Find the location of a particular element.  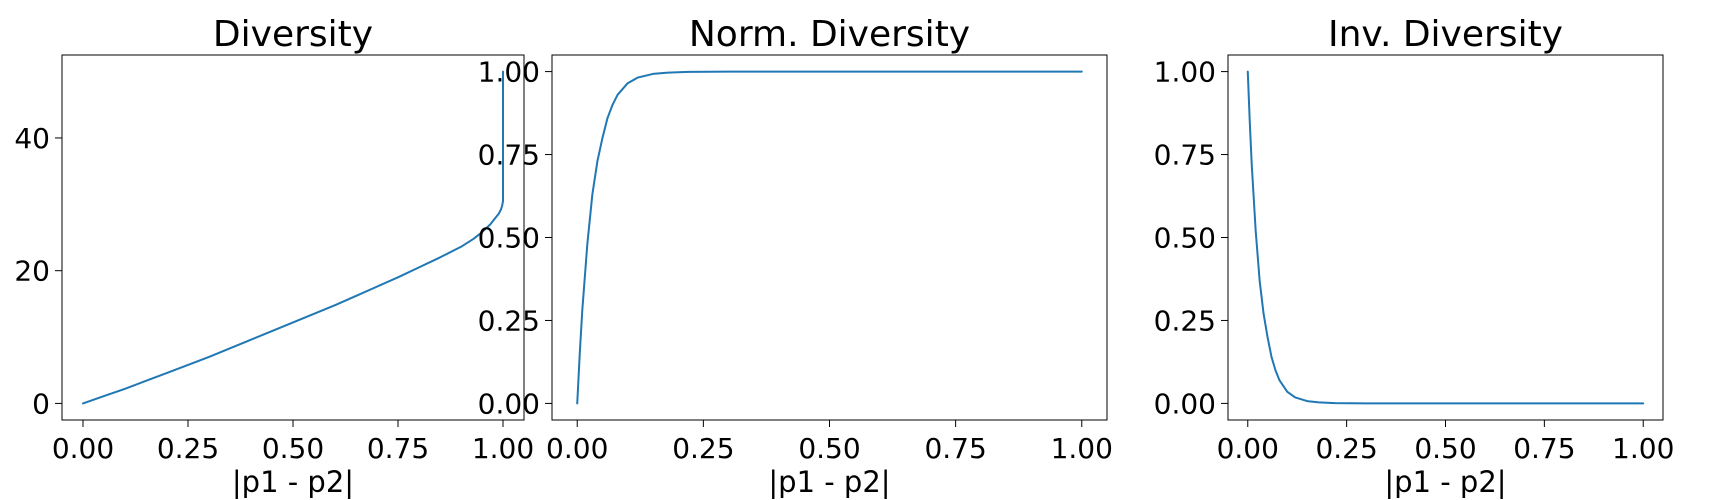

y-tick-label: 0 is located at coordinates (41, 403).